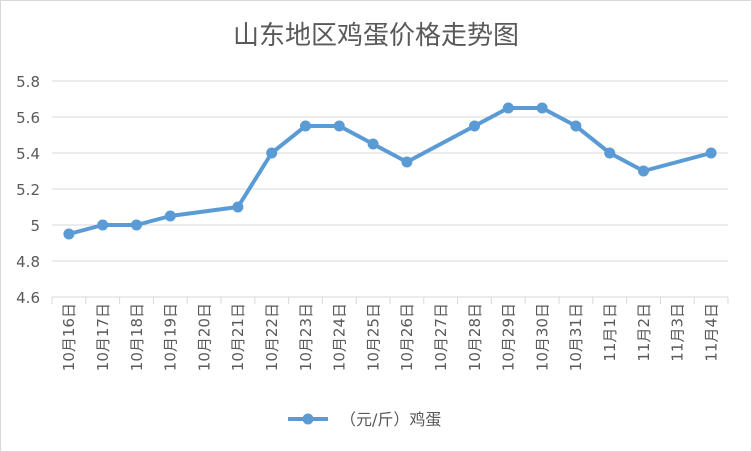 This screenshot has width=752, height=452. I want to click on y-tick-label: 4.8, so click(28, 262).